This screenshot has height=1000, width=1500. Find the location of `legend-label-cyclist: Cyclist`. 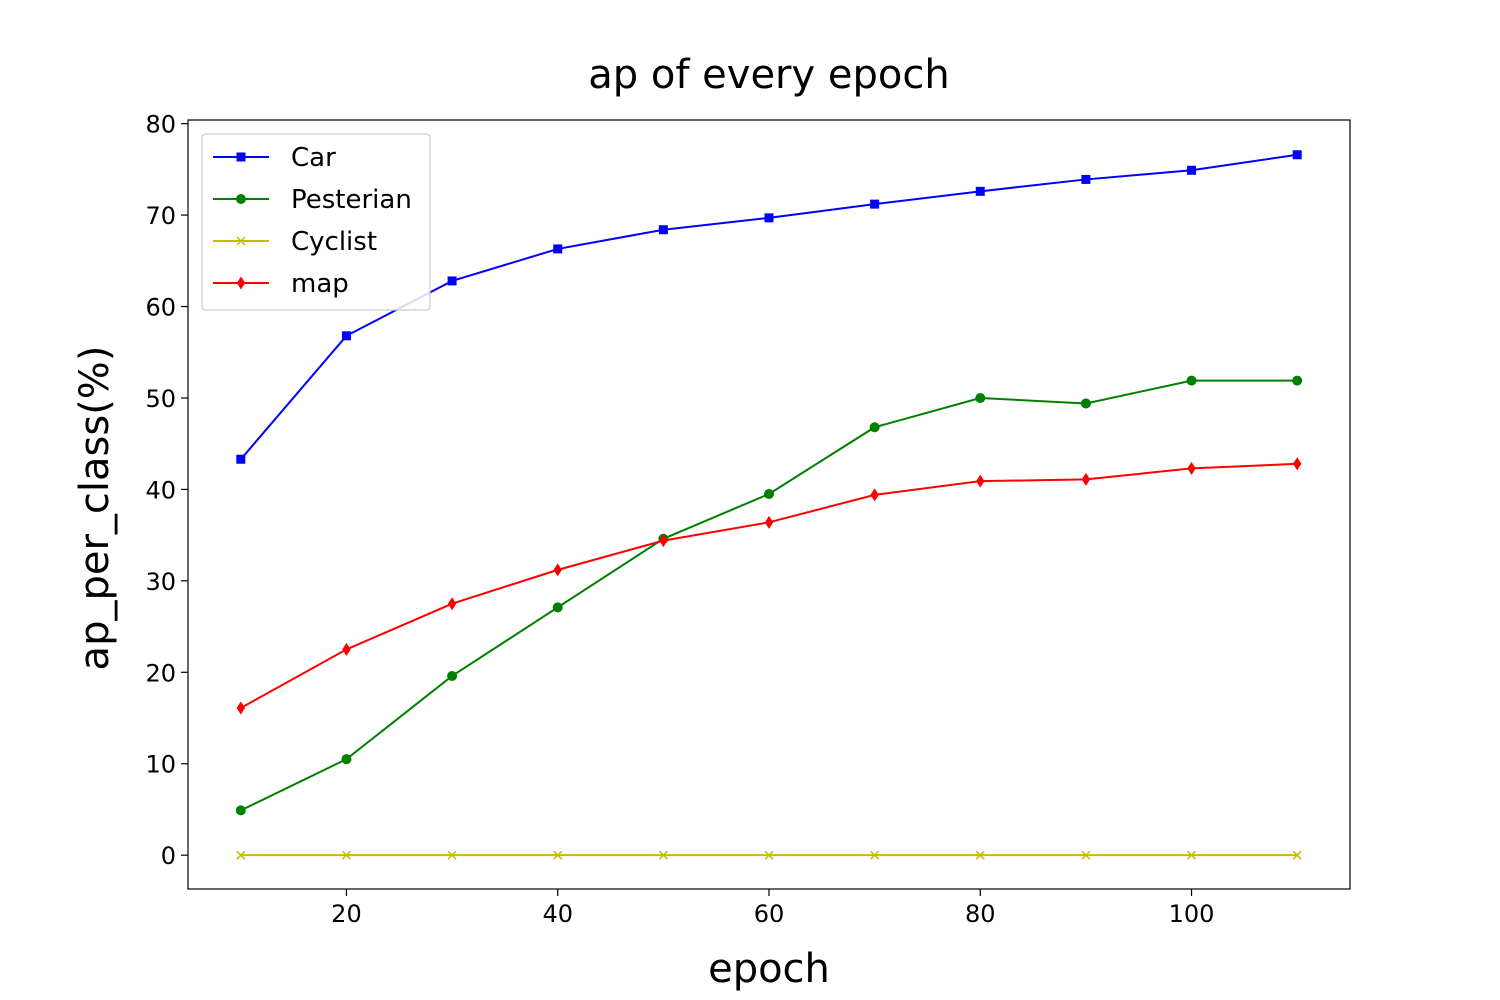

legend-label-cyclist: Cyclist is located at coordinates (334, 242).